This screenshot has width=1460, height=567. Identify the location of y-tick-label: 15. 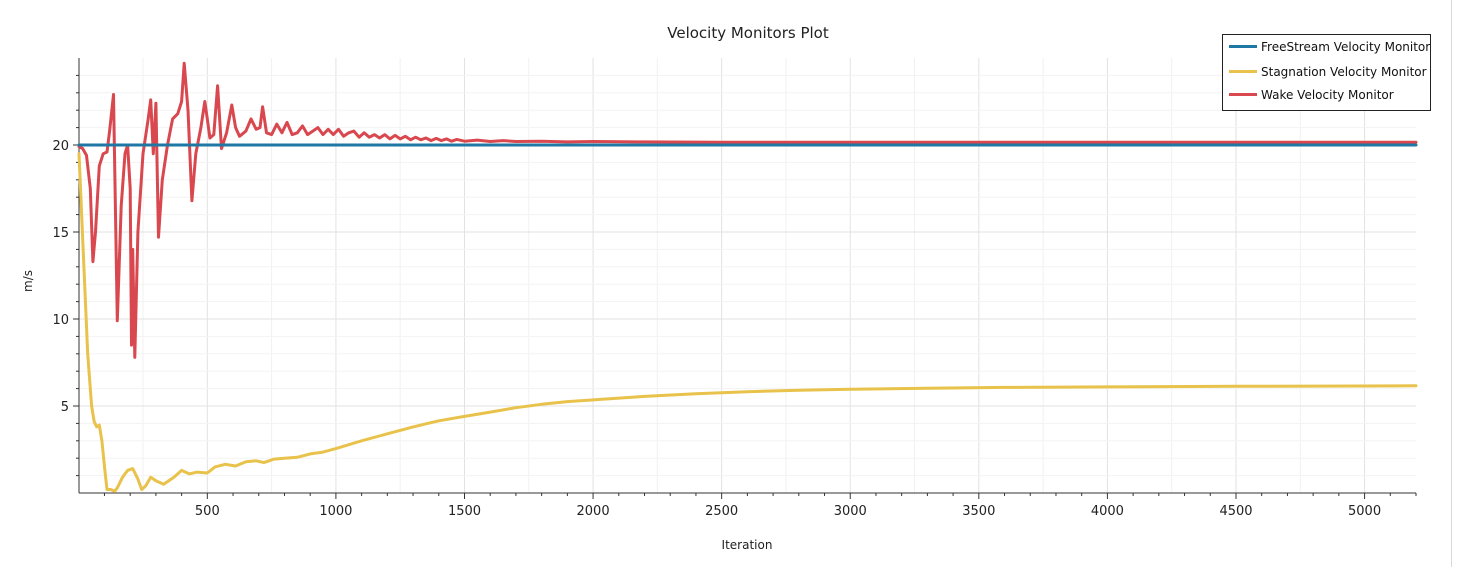
(60, 233).